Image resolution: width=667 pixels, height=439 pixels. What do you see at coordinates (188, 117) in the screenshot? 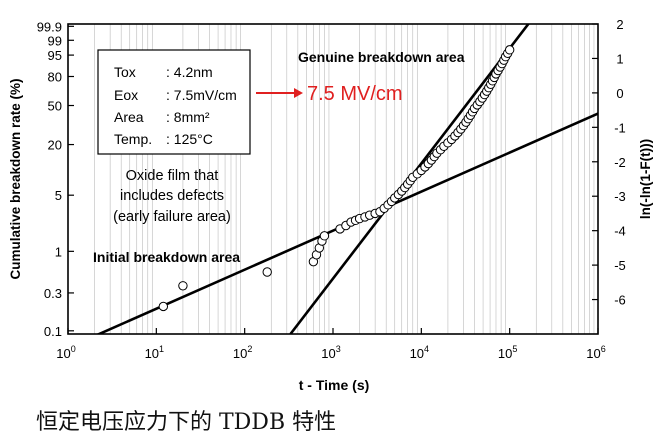
I see `legend-value-area: : 8mm²` at bounding box center [188, 117].